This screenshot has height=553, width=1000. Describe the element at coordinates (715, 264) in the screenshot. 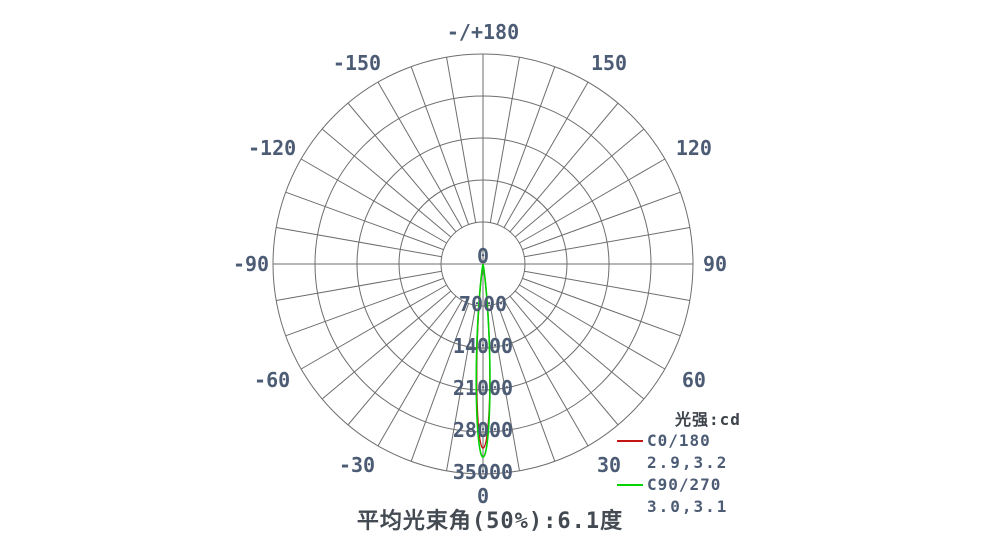

I see `angle-label-90: 90` at that location.